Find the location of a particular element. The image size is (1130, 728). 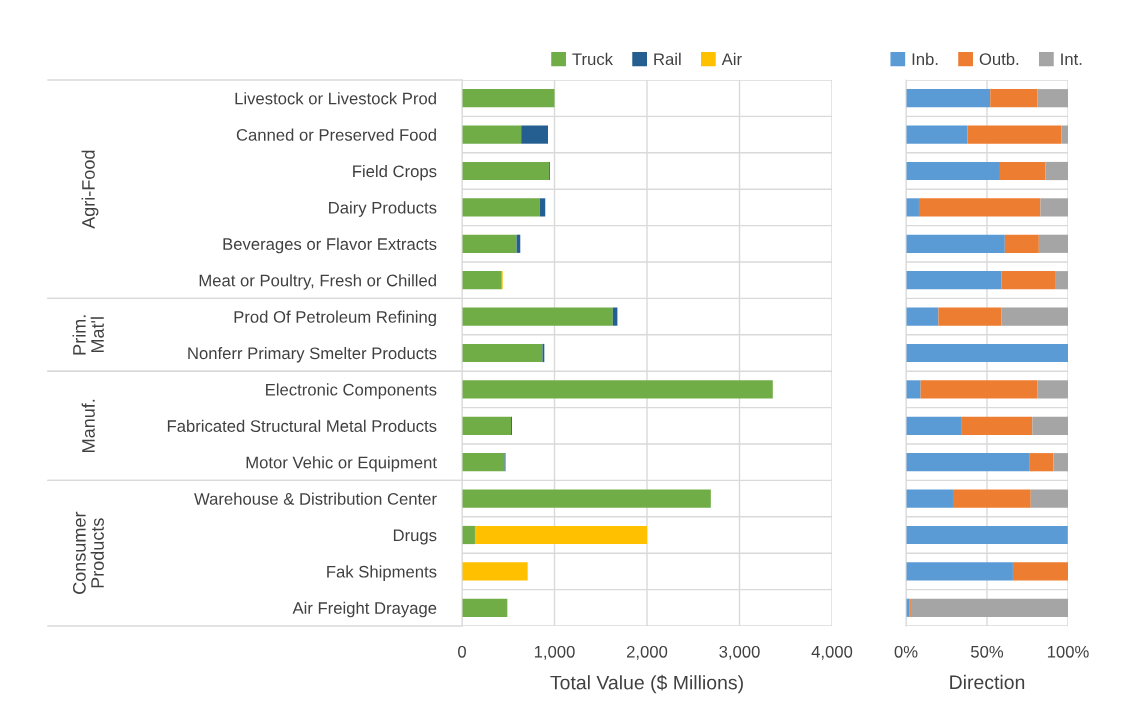

legend-label: Rail is located at coordinates (667, 59).